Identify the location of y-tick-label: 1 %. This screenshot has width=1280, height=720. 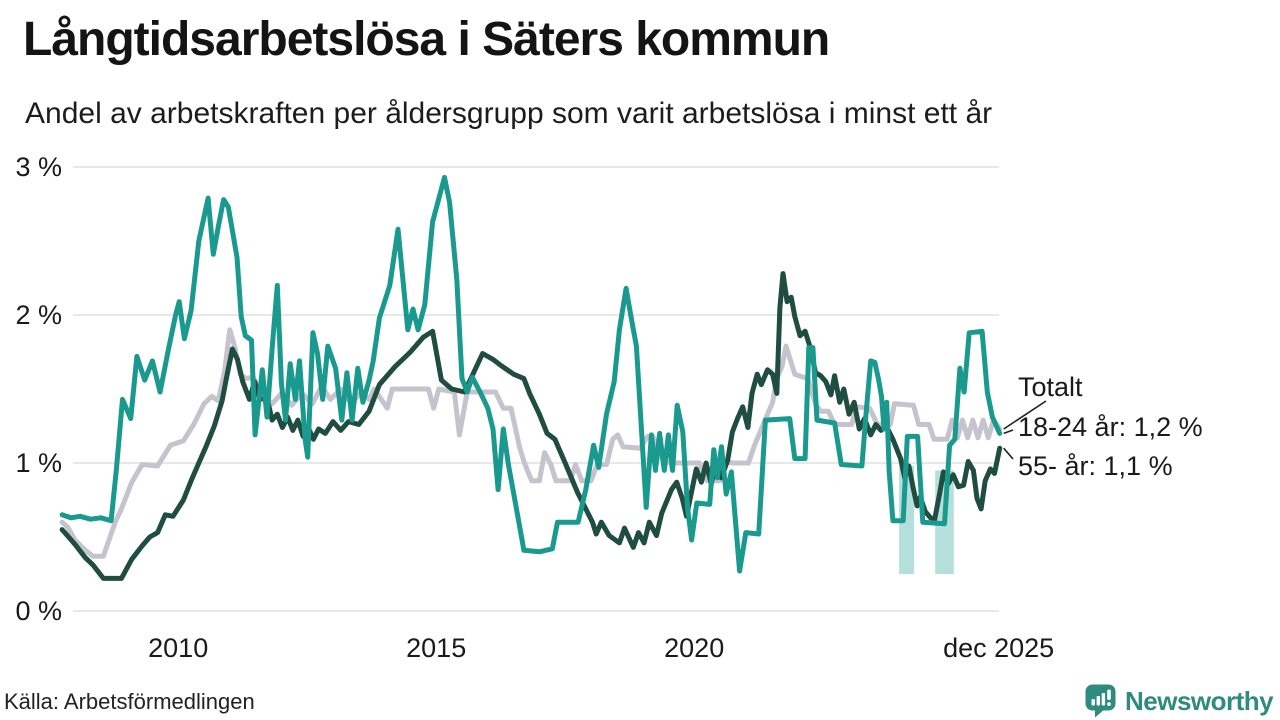
(38, 463).